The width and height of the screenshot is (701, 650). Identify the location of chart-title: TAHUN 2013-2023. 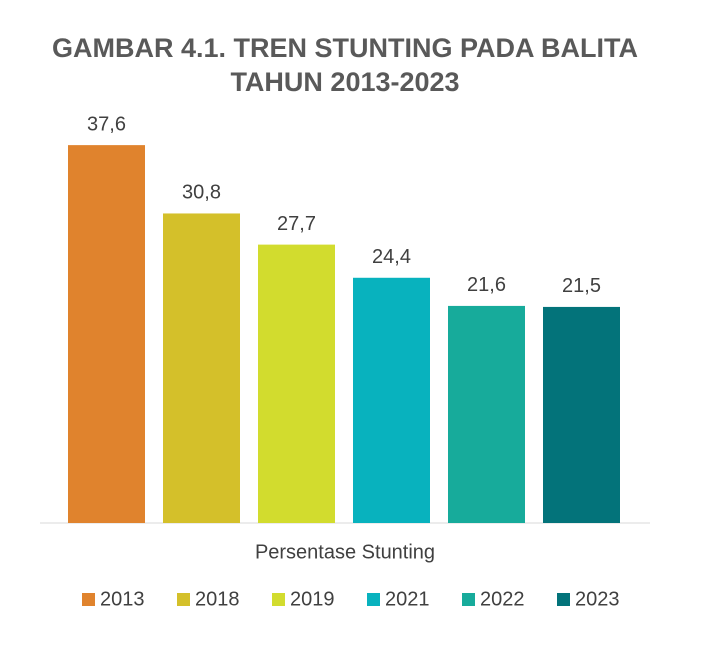
(344, 82).